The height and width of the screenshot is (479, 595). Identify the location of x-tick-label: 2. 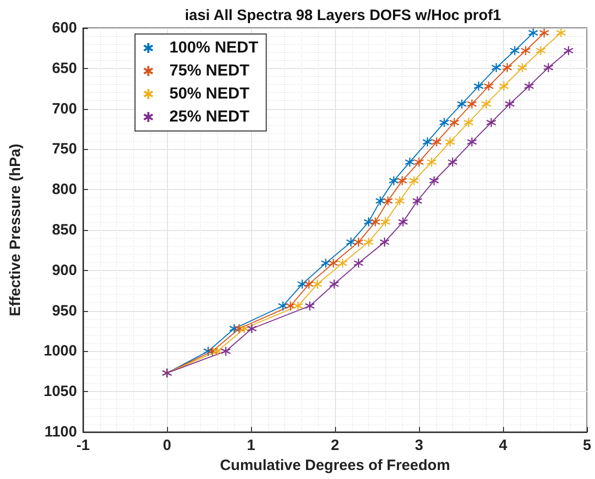
(335, 445).